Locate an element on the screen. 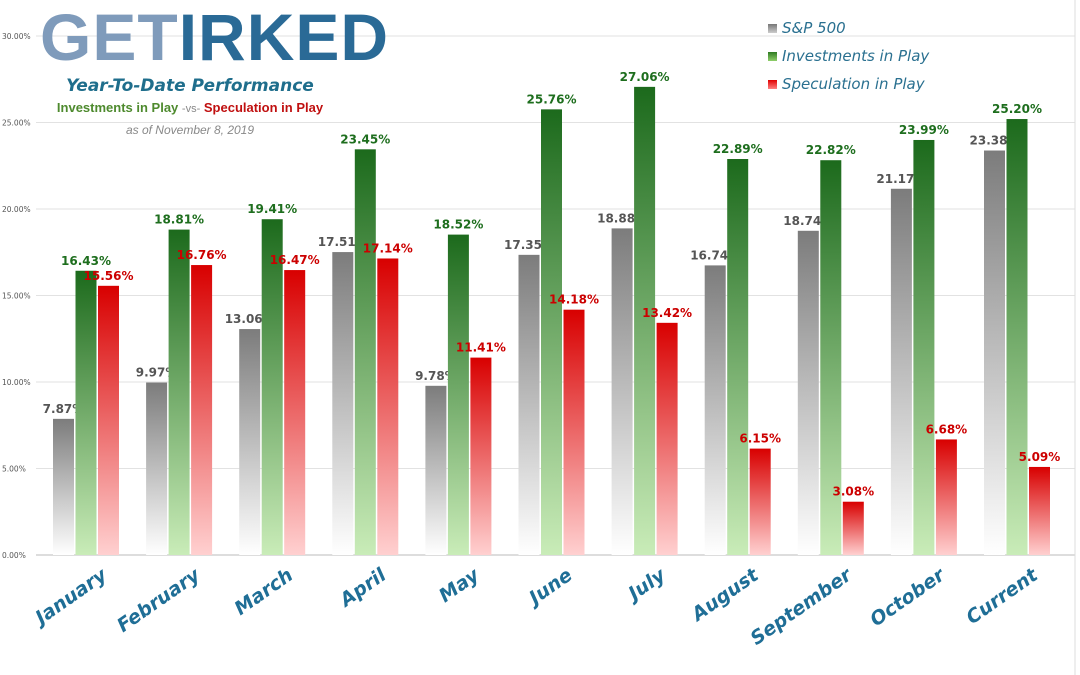  x-tick-label: June is located at coordinates (549, 587).